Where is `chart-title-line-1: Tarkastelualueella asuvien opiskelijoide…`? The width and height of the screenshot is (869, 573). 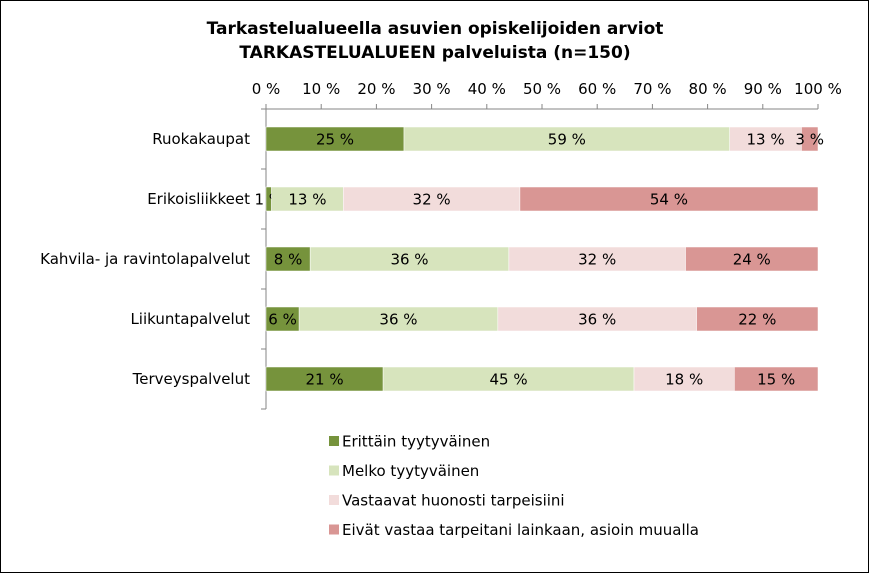 chart-title-line-1: Tarkastelualueella asuvien opiskelijoide… is located at coordinates (435, 29).